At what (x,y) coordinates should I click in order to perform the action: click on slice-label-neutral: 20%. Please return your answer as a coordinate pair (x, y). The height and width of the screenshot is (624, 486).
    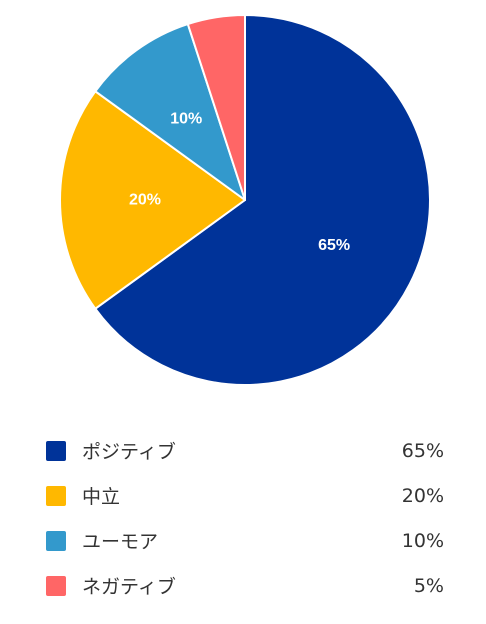
    Looking at the image, I should click on (145, 200).